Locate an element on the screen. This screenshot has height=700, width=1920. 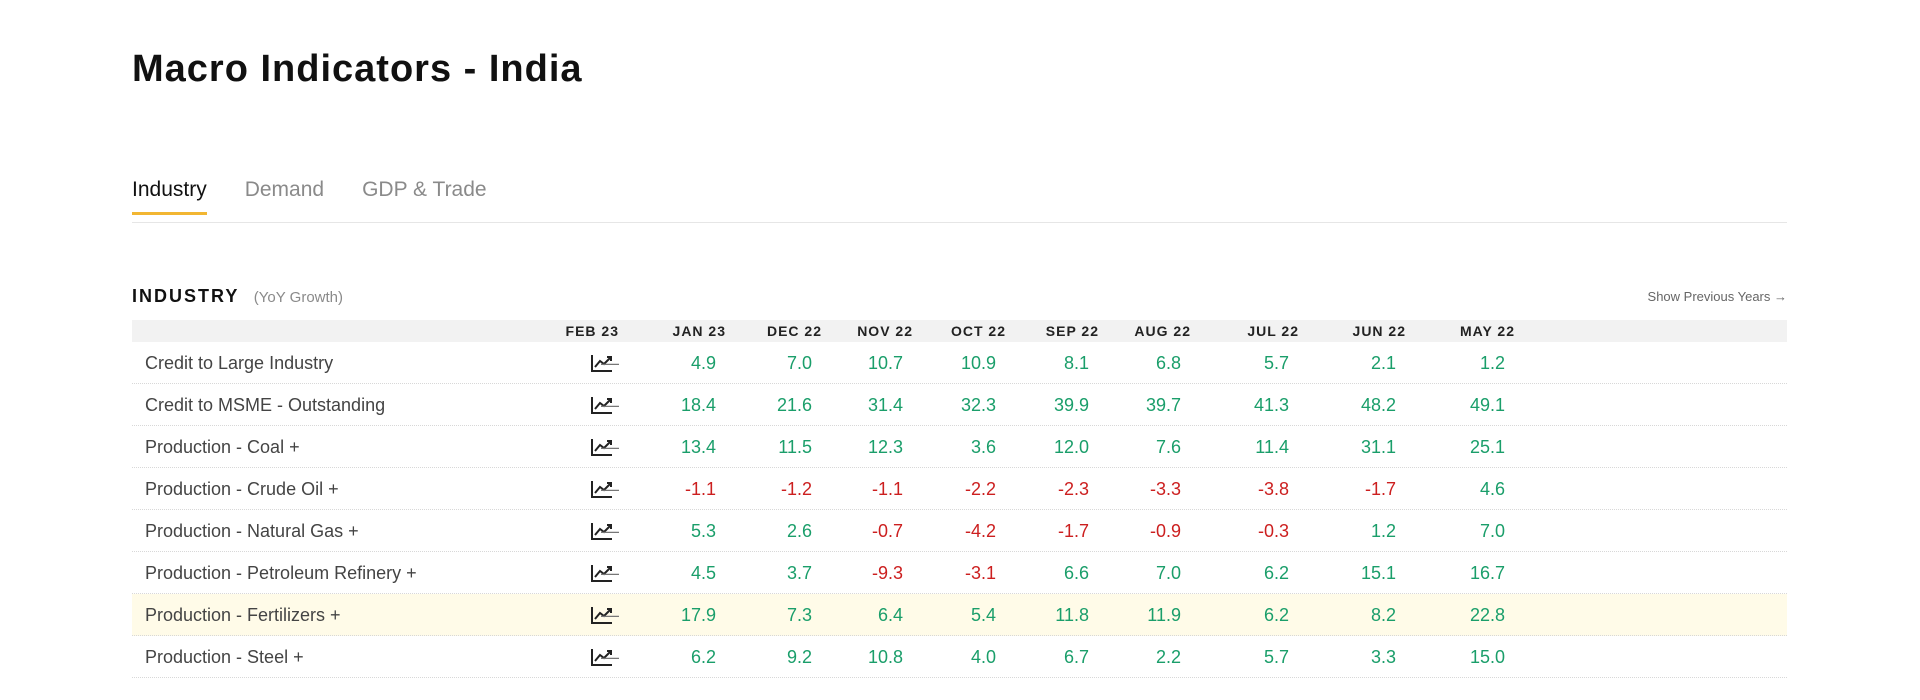
column-header: DEC 22 is located at coordinates (794, 331).